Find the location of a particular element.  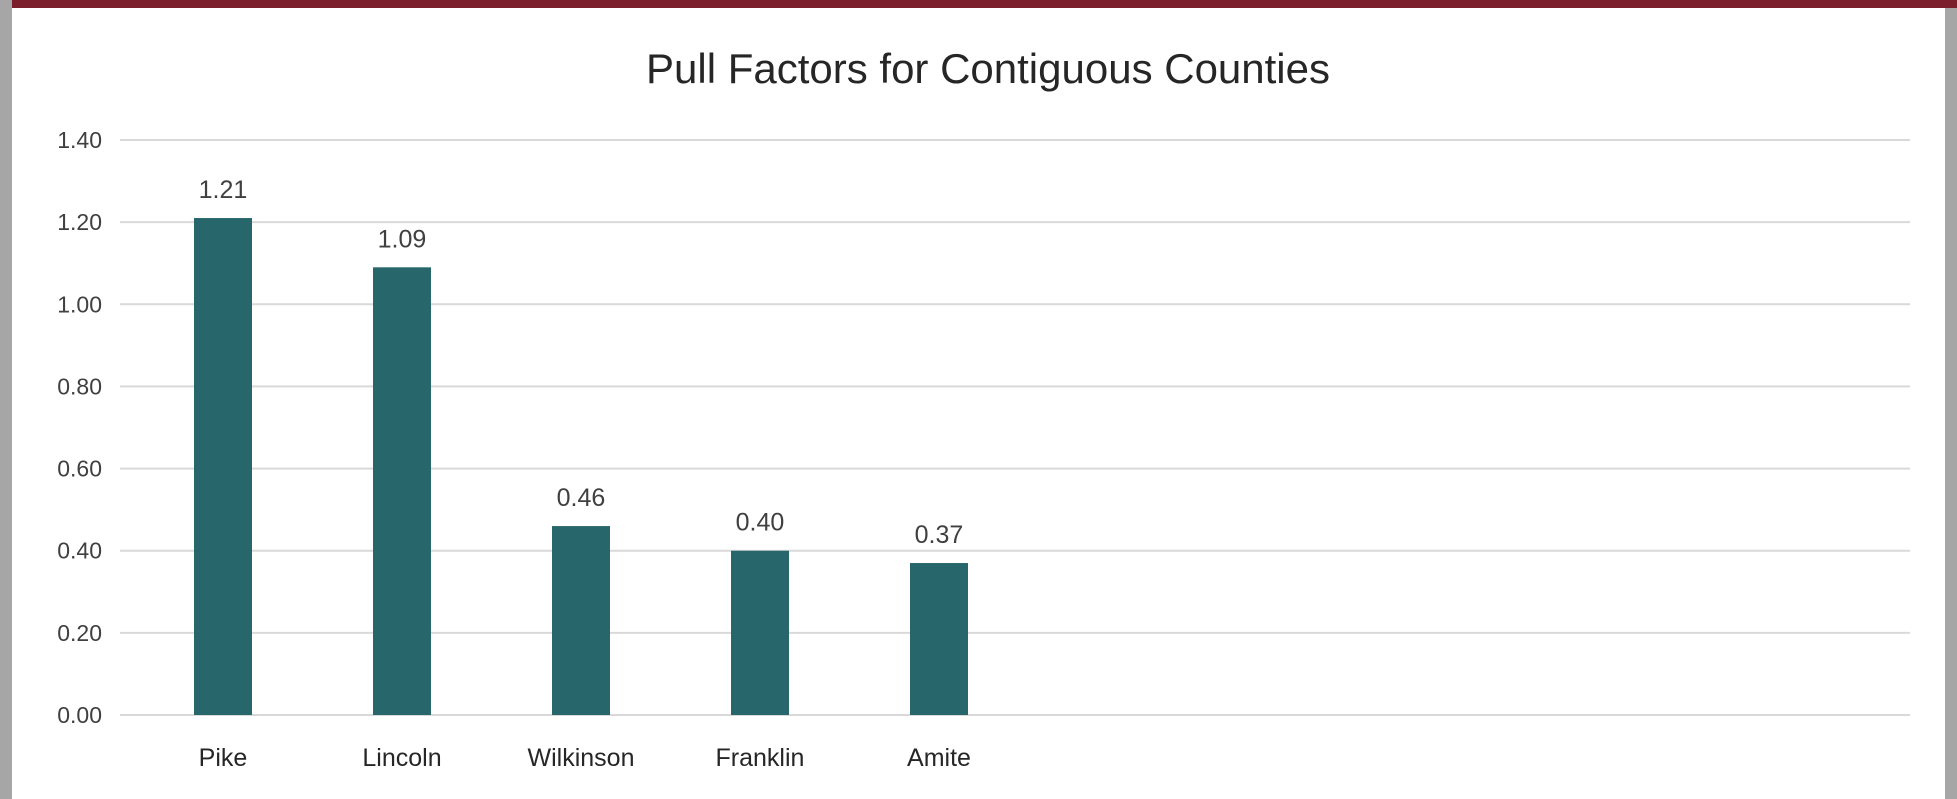

data-label: 1.21 is located at coordinates (223, 190).